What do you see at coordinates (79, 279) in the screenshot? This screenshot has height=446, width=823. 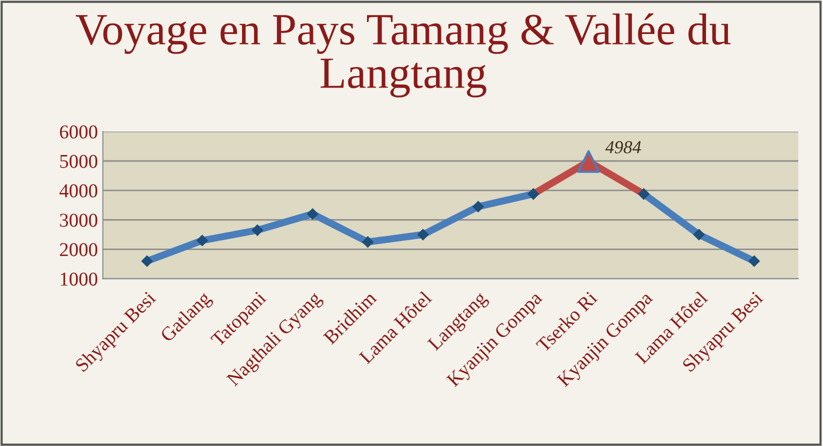 I see `y-tick-label: 1000` at bounding box center [79, 279].